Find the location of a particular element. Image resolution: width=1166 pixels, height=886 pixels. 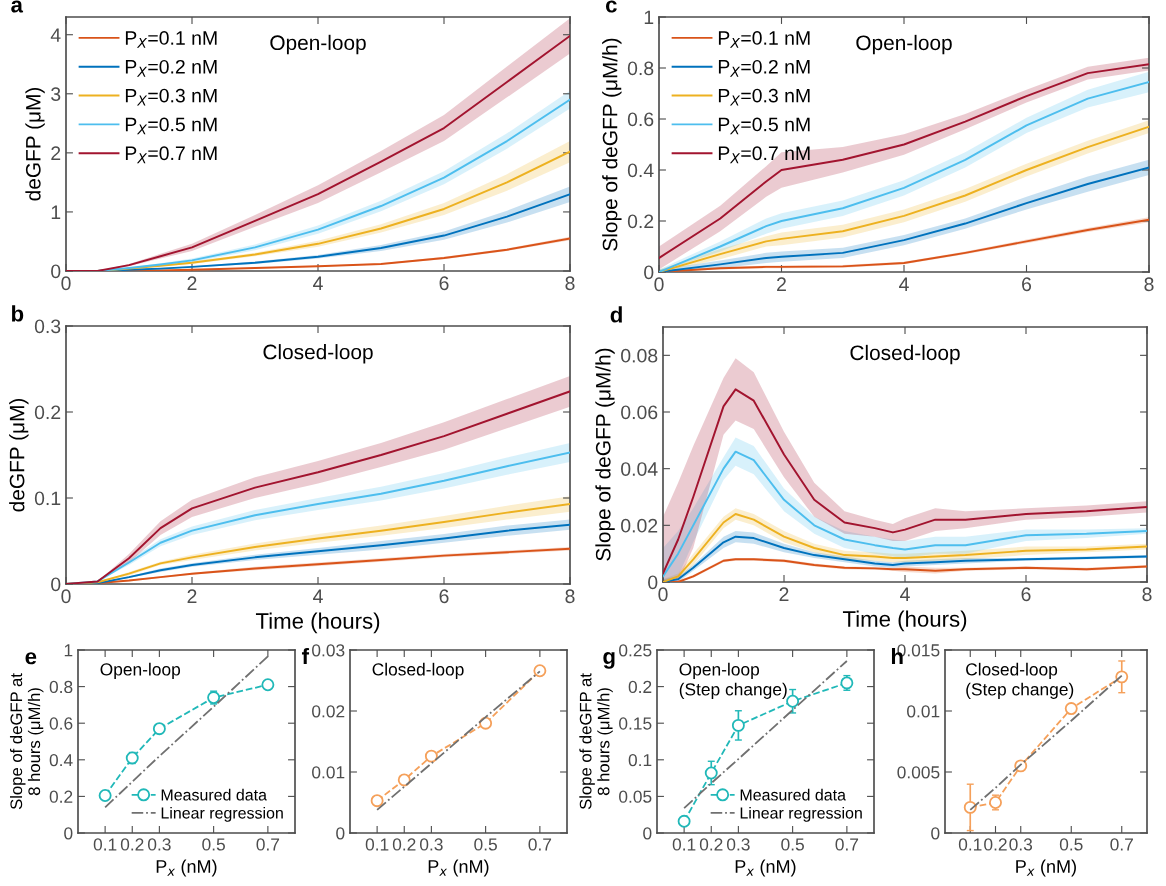

chart-title: g is located at coordinates (609, 660).